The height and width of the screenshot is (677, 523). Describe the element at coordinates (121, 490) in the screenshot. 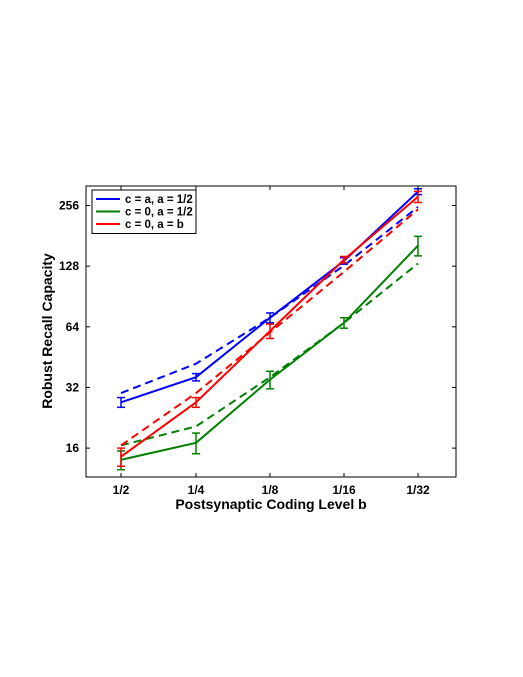

I see `x-tick-label: 1/2` at that location.